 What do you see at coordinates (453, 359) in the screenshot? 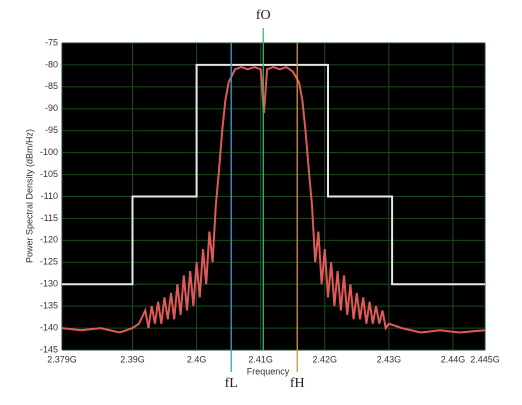
I see `x-tick-label: 2.44G` at bounding box center [453, 359].